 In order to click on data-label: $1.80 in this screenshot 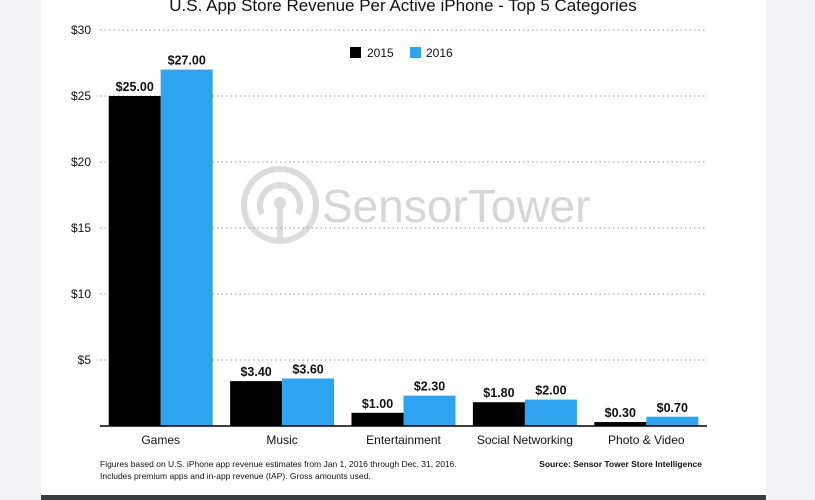, I will do `click(498, 393)`.